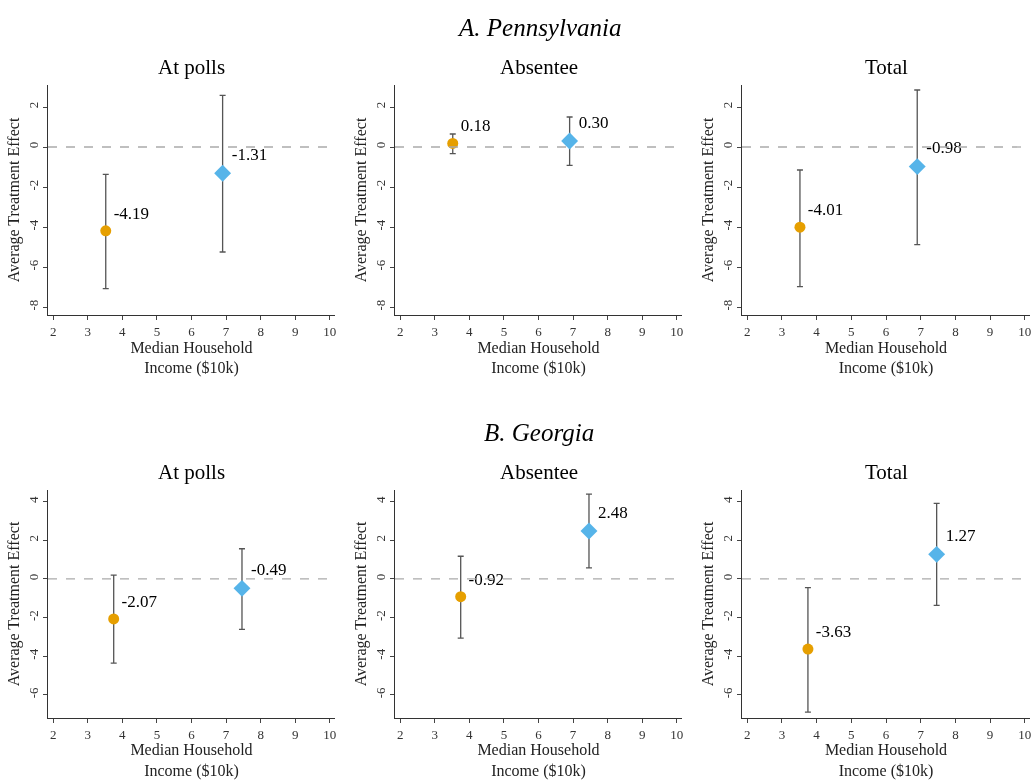 The image size is (1036, 780). I want to click on data-label: -0.98, so click(944, 148).